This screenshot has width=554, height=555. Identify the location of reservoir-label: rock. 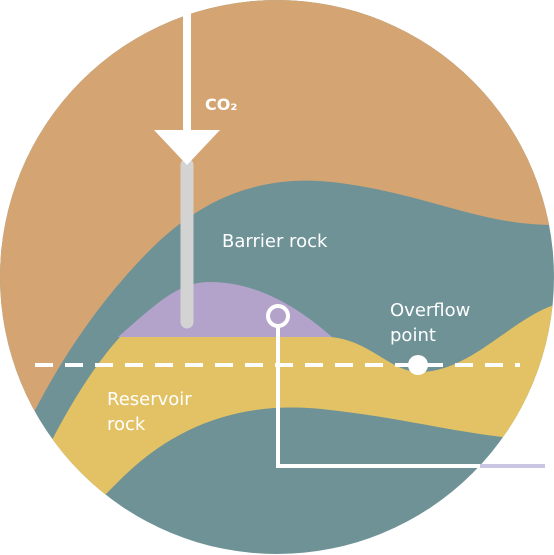
(126, 424).